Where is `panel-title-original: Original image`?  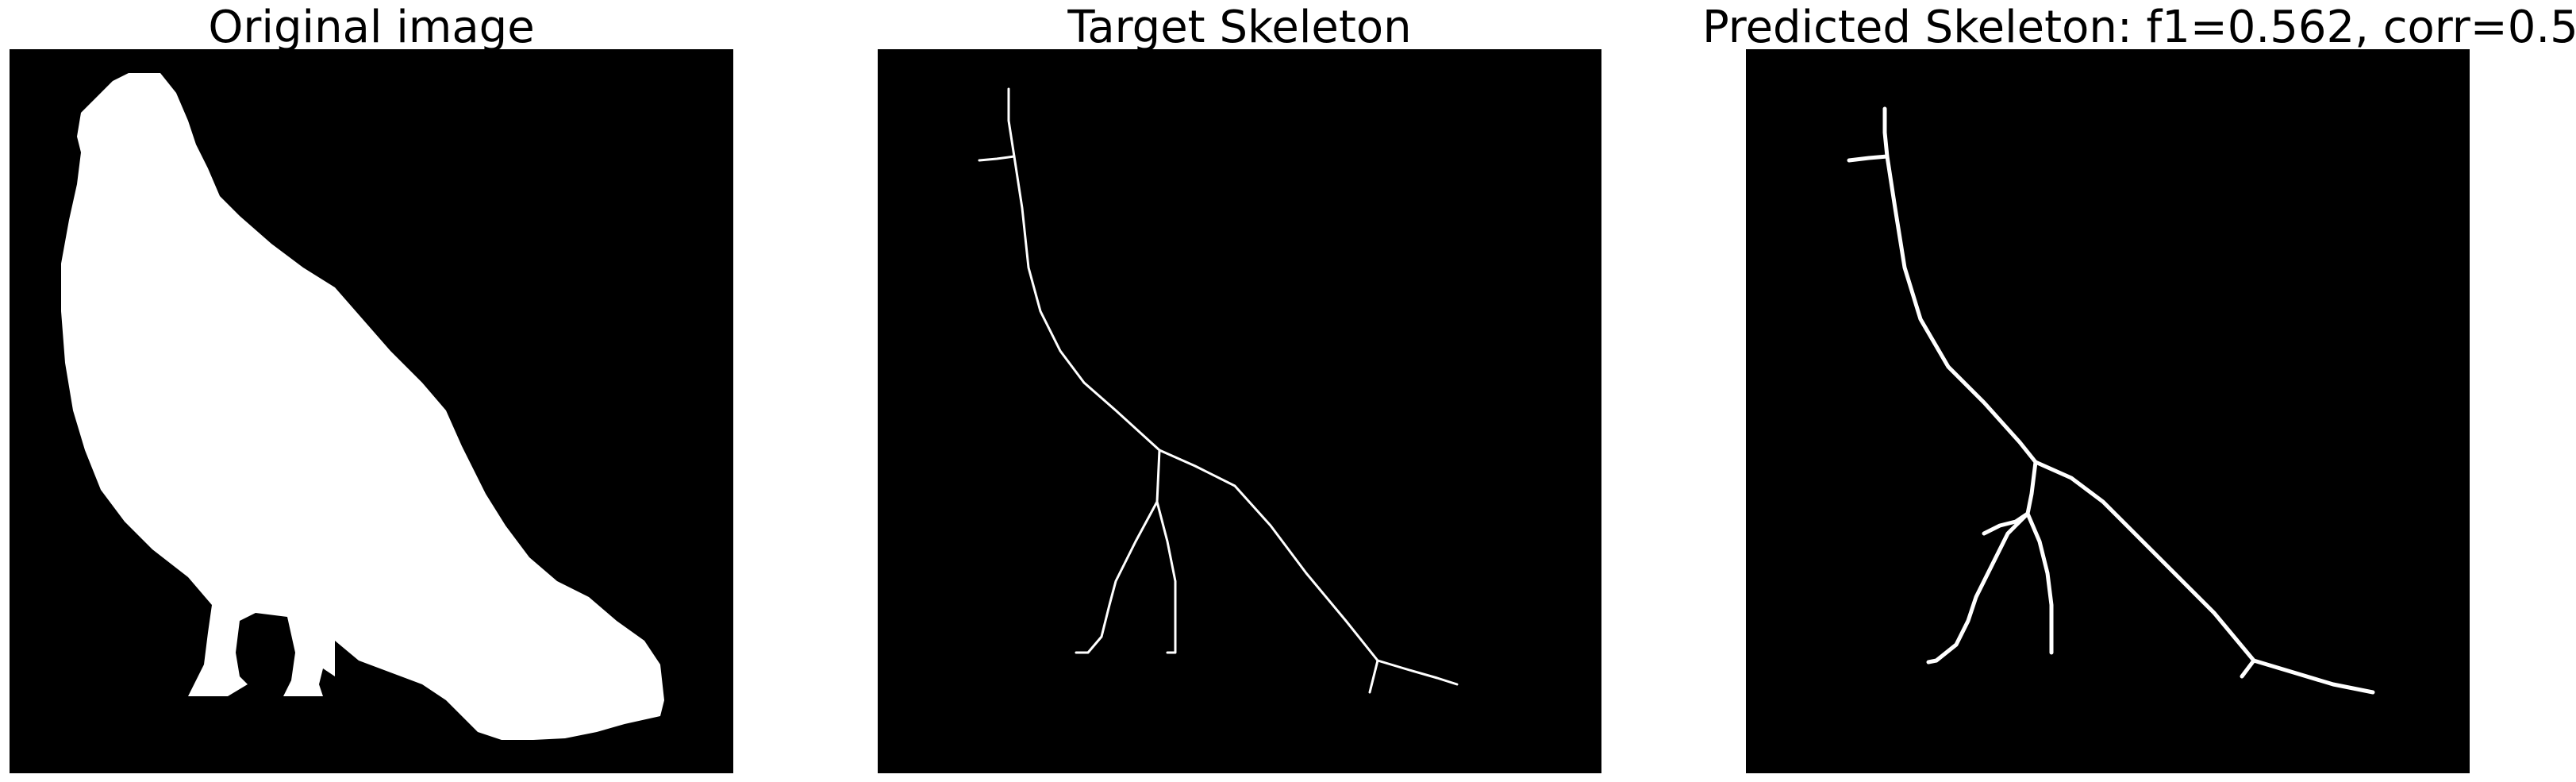 panel-title-original: Original image is located at coordinates (371, 27).